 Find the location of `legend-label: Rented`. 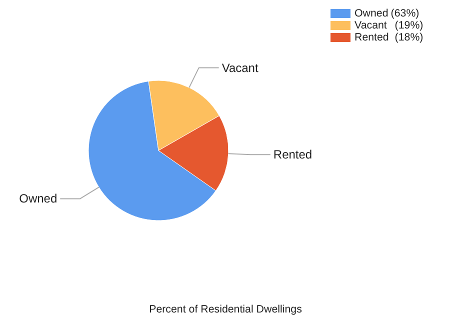

legend-label: Rented is located at coordinates (371, 38).